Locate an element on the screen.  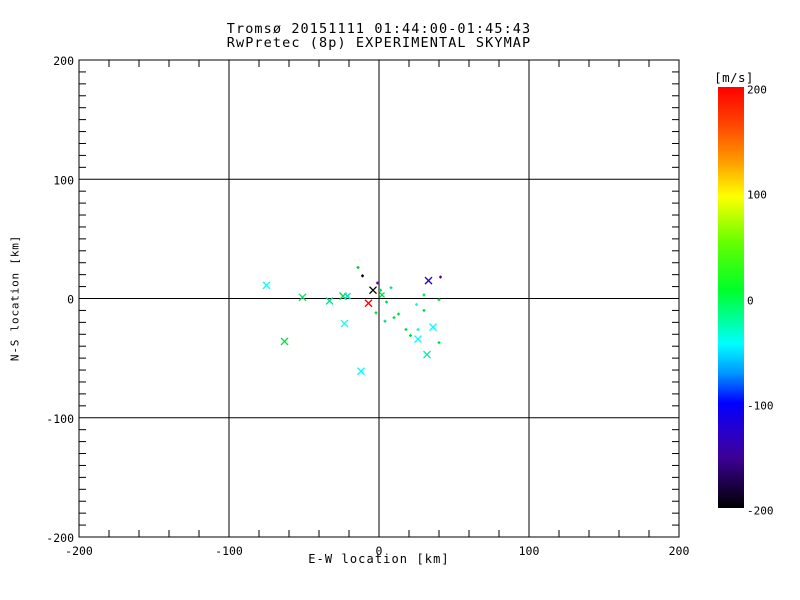
x-tick-label: -200 is located at coordinates (79, 551).